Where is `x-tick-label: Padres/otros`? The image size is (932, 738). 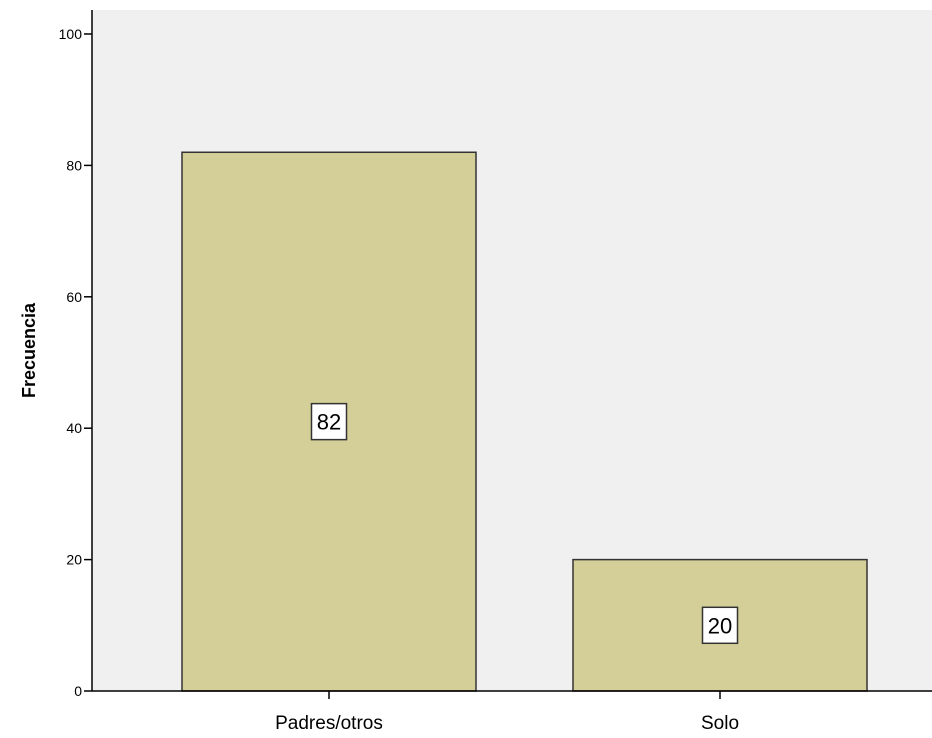 x-tick-label: Padres/otros is located at coordinates (329, 723).